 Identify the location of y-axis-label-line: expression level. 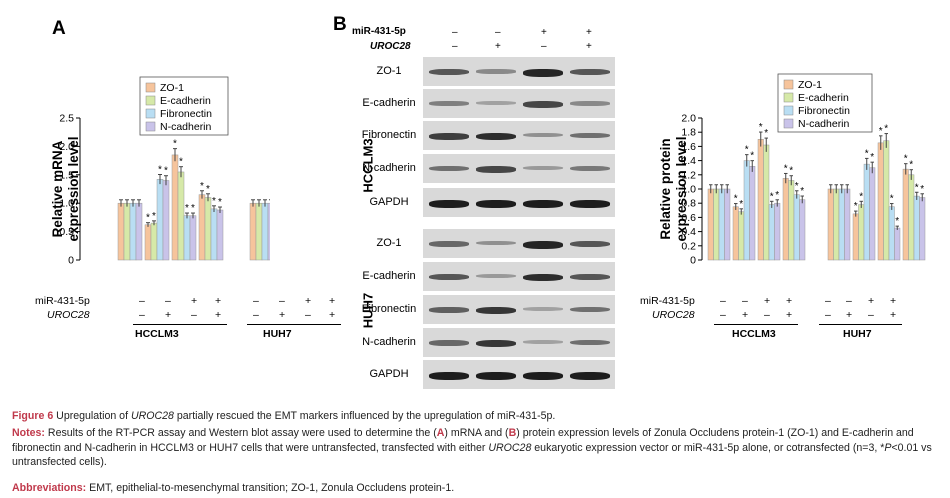
(73, 188).